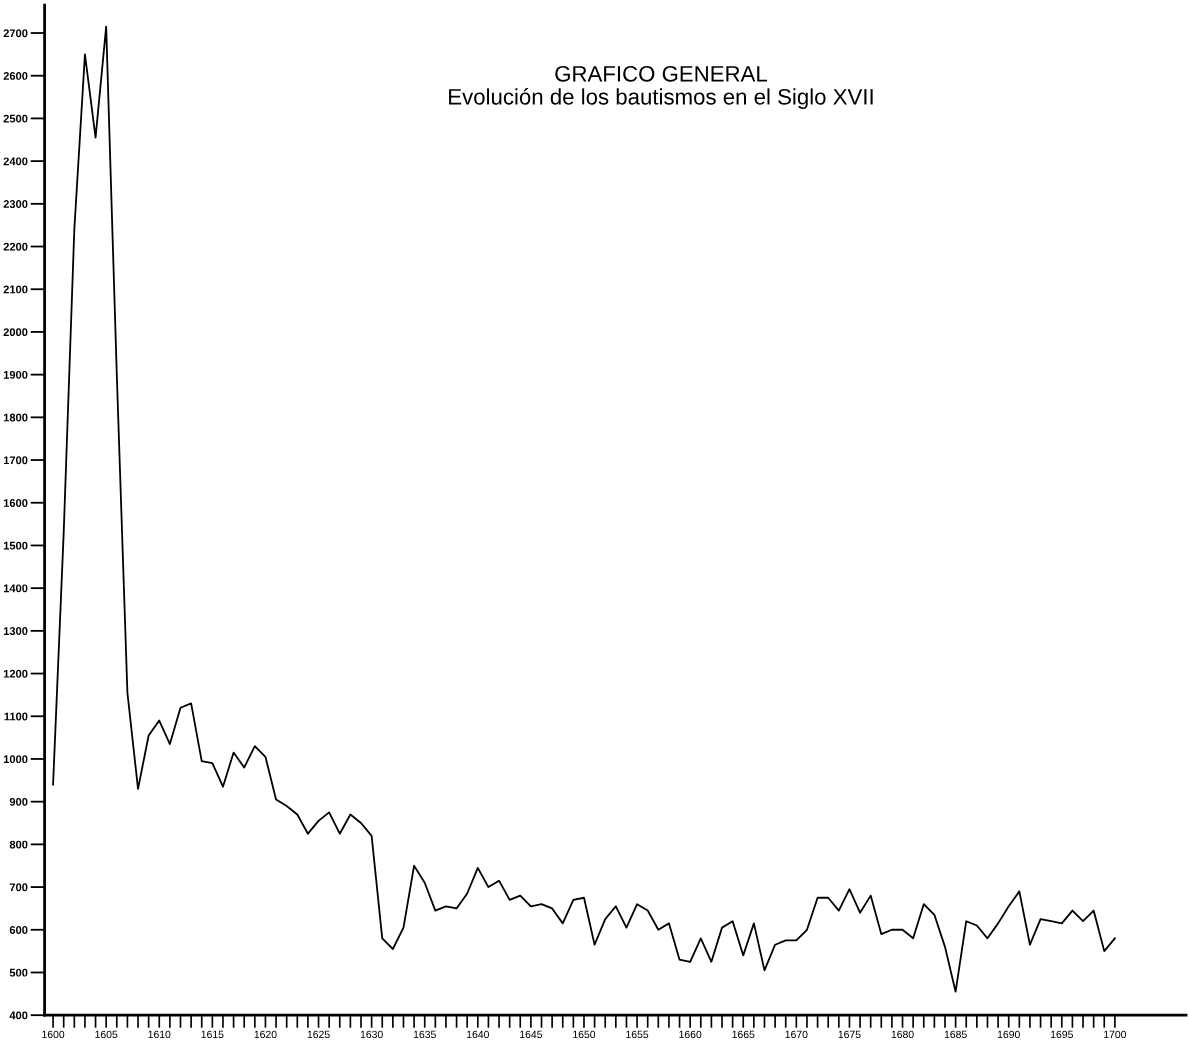 This screenshot has width=1189, height=1052. What do you see at coordinates (15, 759) in the screenshot?
I see `y-tick-label: 1000` at bounding box center [15, 759].